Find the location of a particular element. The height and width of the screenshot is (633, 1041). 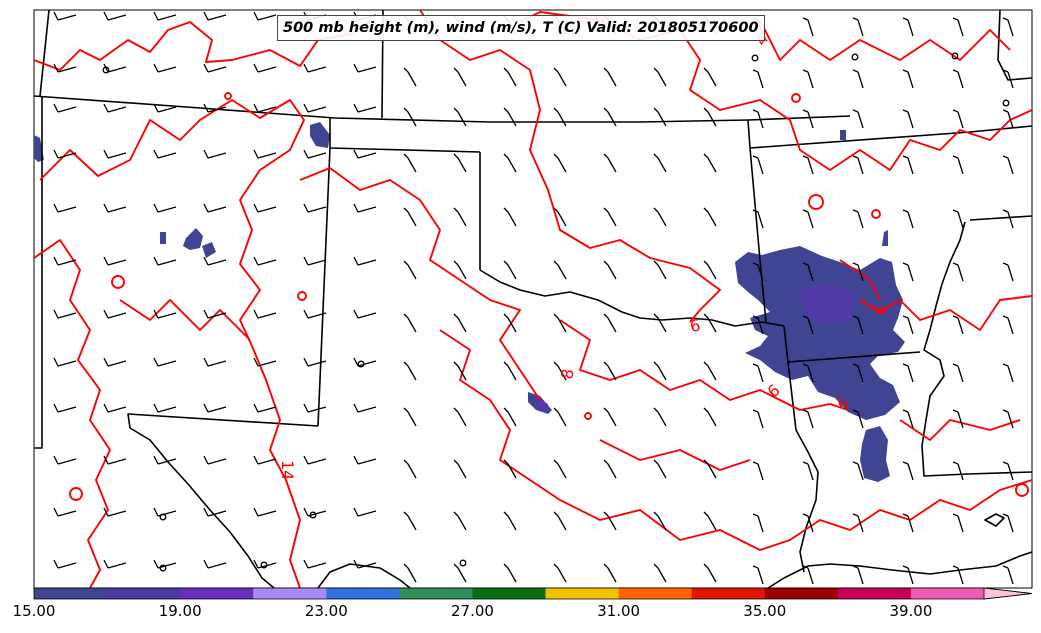

colorbar-tick-label: 19.00 is located at coordinates (180, 611).